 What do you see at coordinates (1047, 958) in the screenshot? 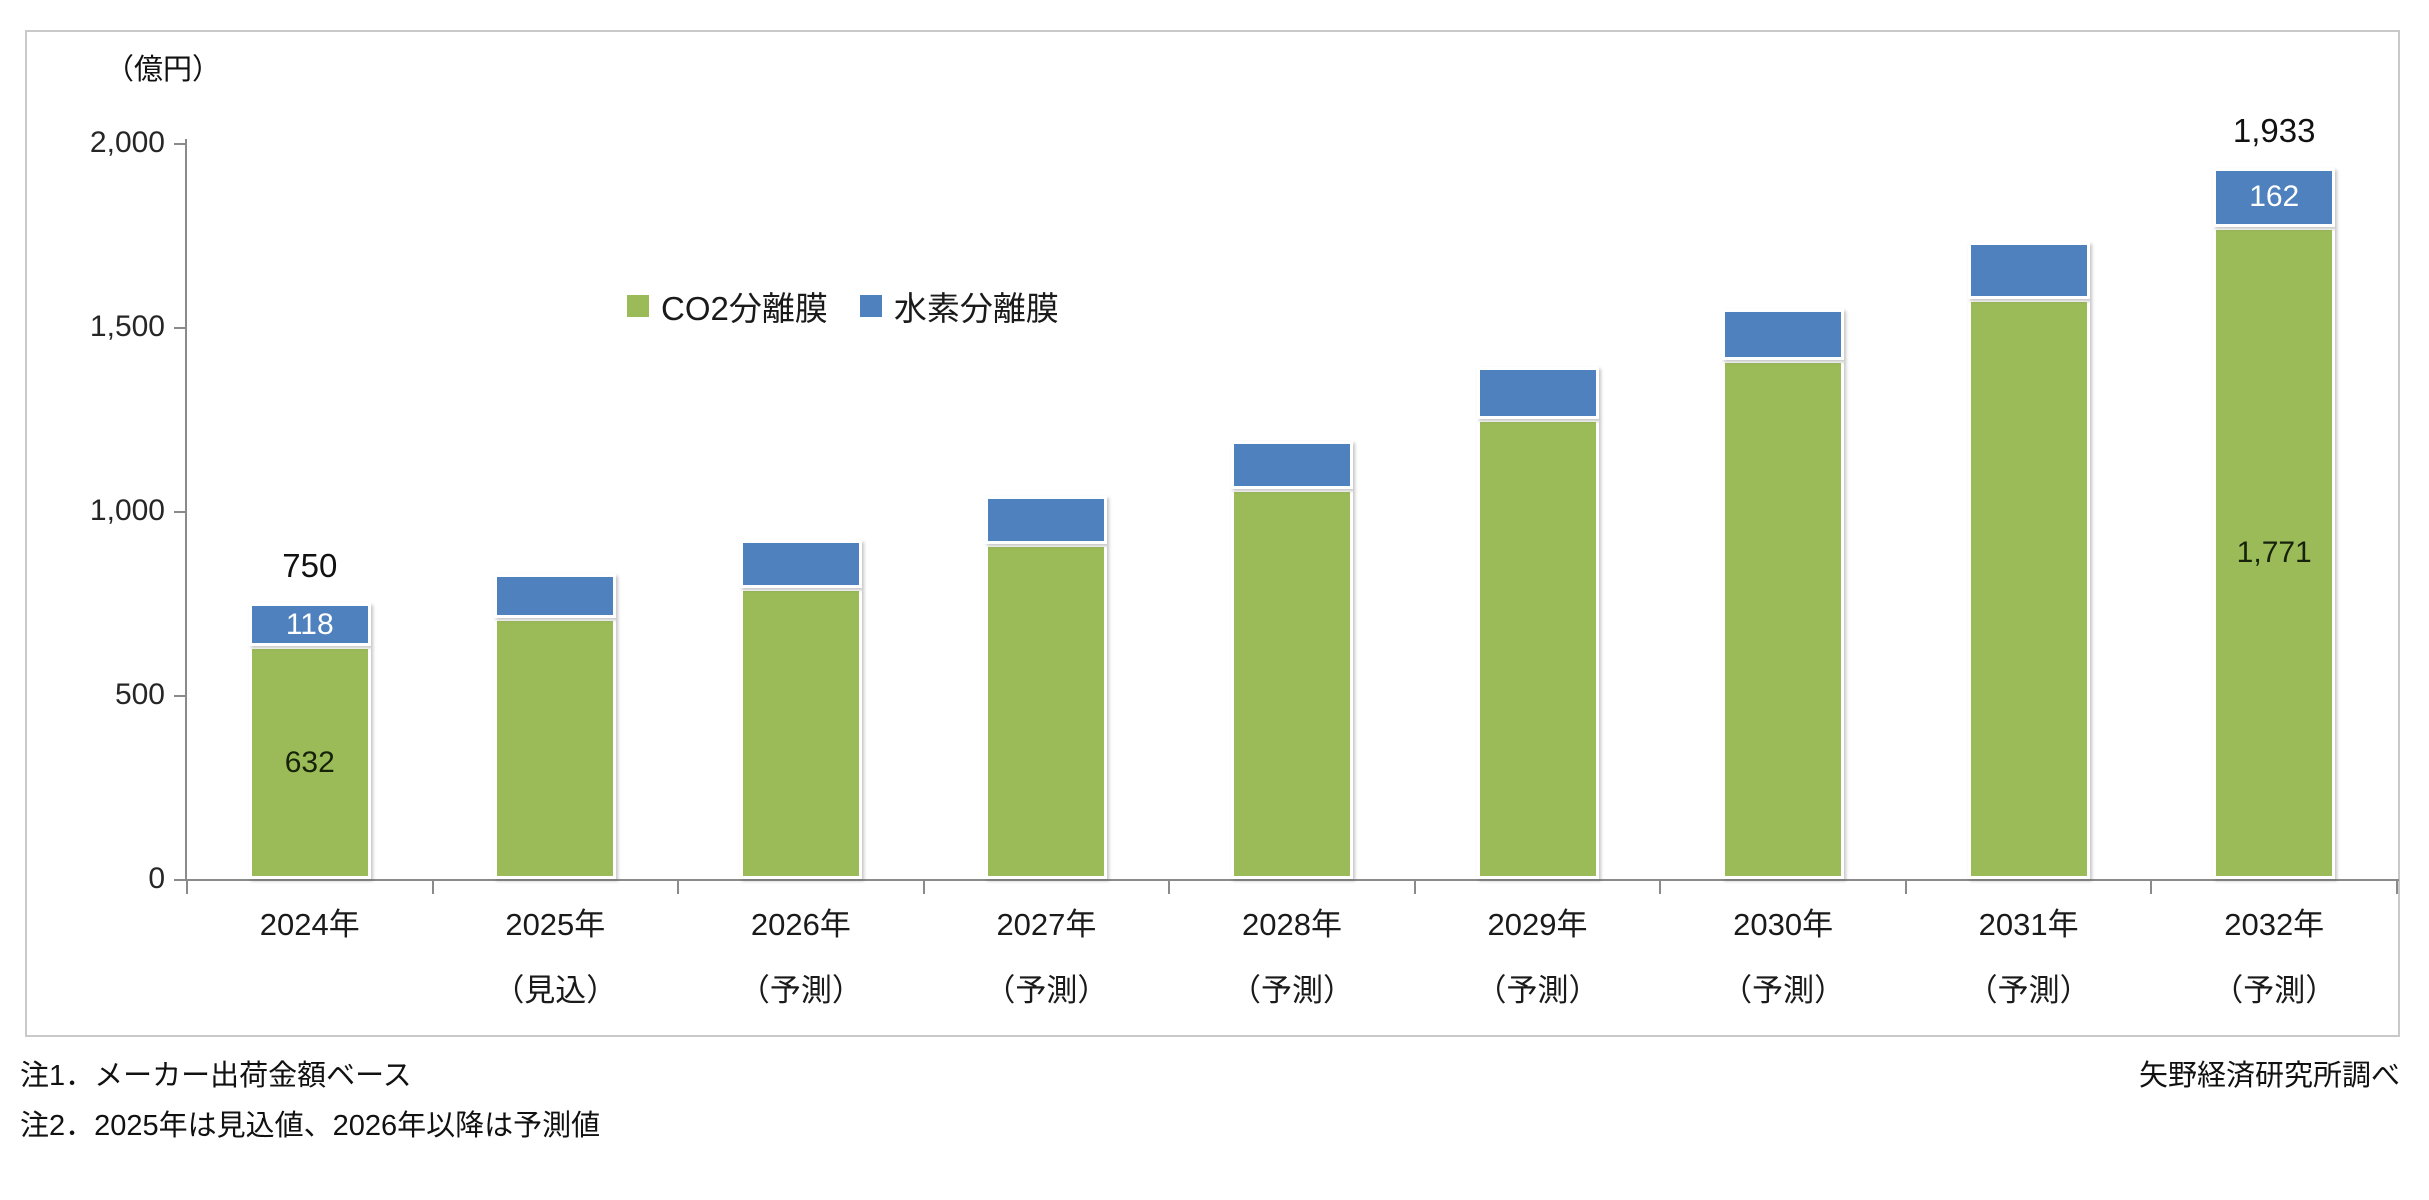
I see `x-axis-category-label: 2027年 （予測）` at bounding box center [1047, 958].